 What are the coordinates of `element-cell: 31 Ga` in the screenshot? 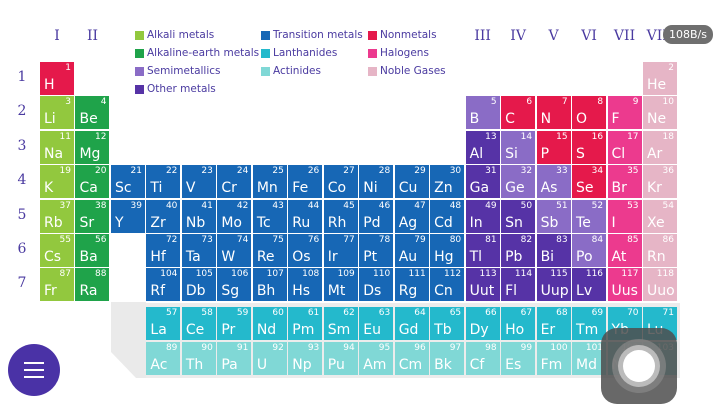 It's located at (482, 182).